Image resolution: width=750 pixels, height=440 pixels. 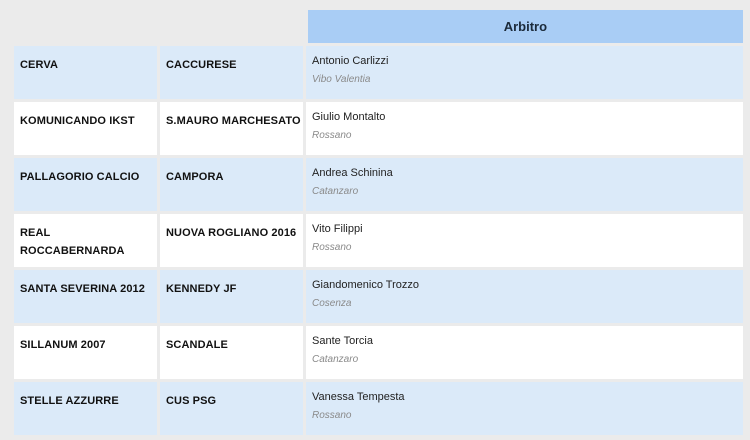 I want to click on home-team: STELLE AZZURRE, so click(x=69, y=401).